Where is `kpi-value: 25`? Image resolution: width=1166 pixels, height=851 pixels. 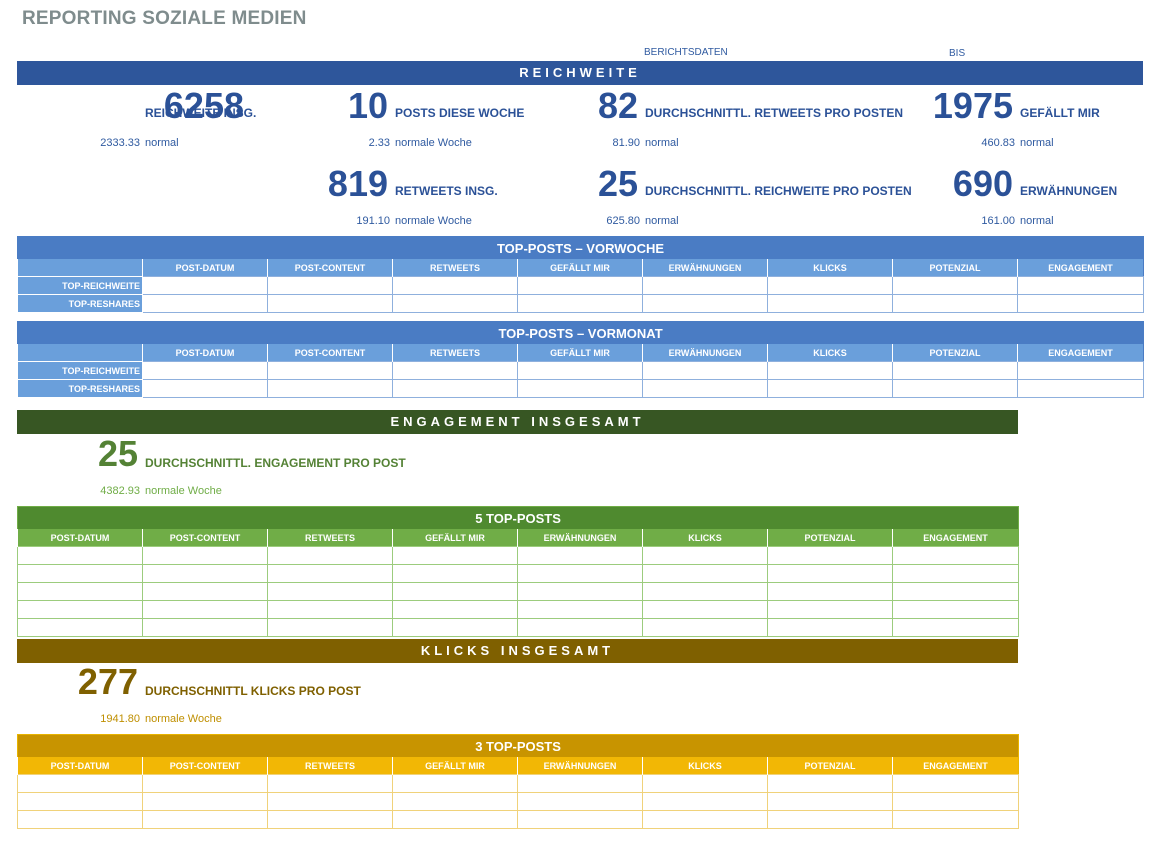 kpi-value: 25 is located at coordinates (117, 453).